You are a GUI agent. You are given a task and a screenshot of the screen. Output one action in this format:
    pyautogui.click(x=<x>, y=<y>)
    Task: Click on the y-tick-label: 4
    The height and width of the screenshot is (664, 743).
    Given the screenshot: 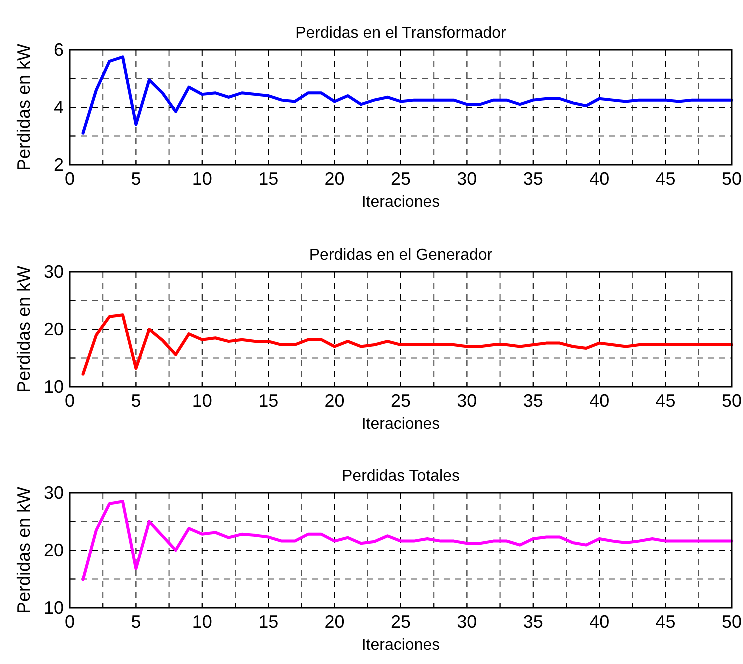 What is the action you would take?
    pyautogui.click(x=59, y=108)
    